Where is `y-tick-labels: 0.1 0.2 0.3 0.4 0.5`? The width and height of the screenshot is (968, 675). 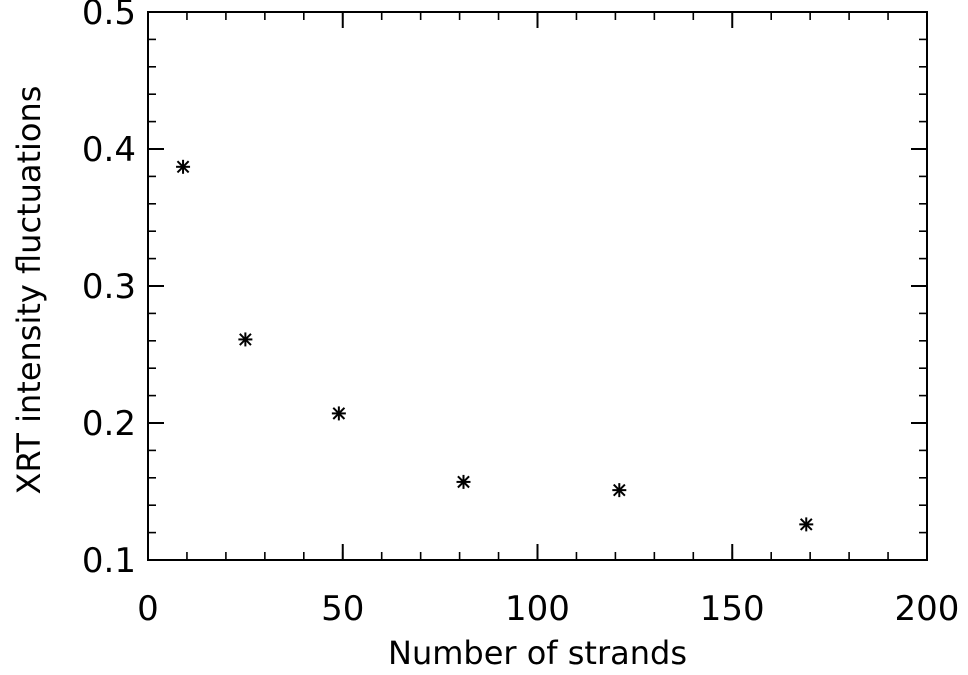 y-tick-labels: 0.1 0.2 0.3 0.4 0.5 is located at coordinates (109, 290).